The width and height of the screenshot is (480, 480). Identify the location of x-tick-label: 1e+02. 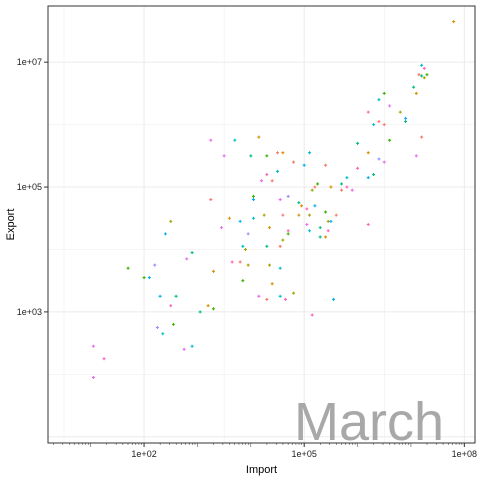
(143, 454).